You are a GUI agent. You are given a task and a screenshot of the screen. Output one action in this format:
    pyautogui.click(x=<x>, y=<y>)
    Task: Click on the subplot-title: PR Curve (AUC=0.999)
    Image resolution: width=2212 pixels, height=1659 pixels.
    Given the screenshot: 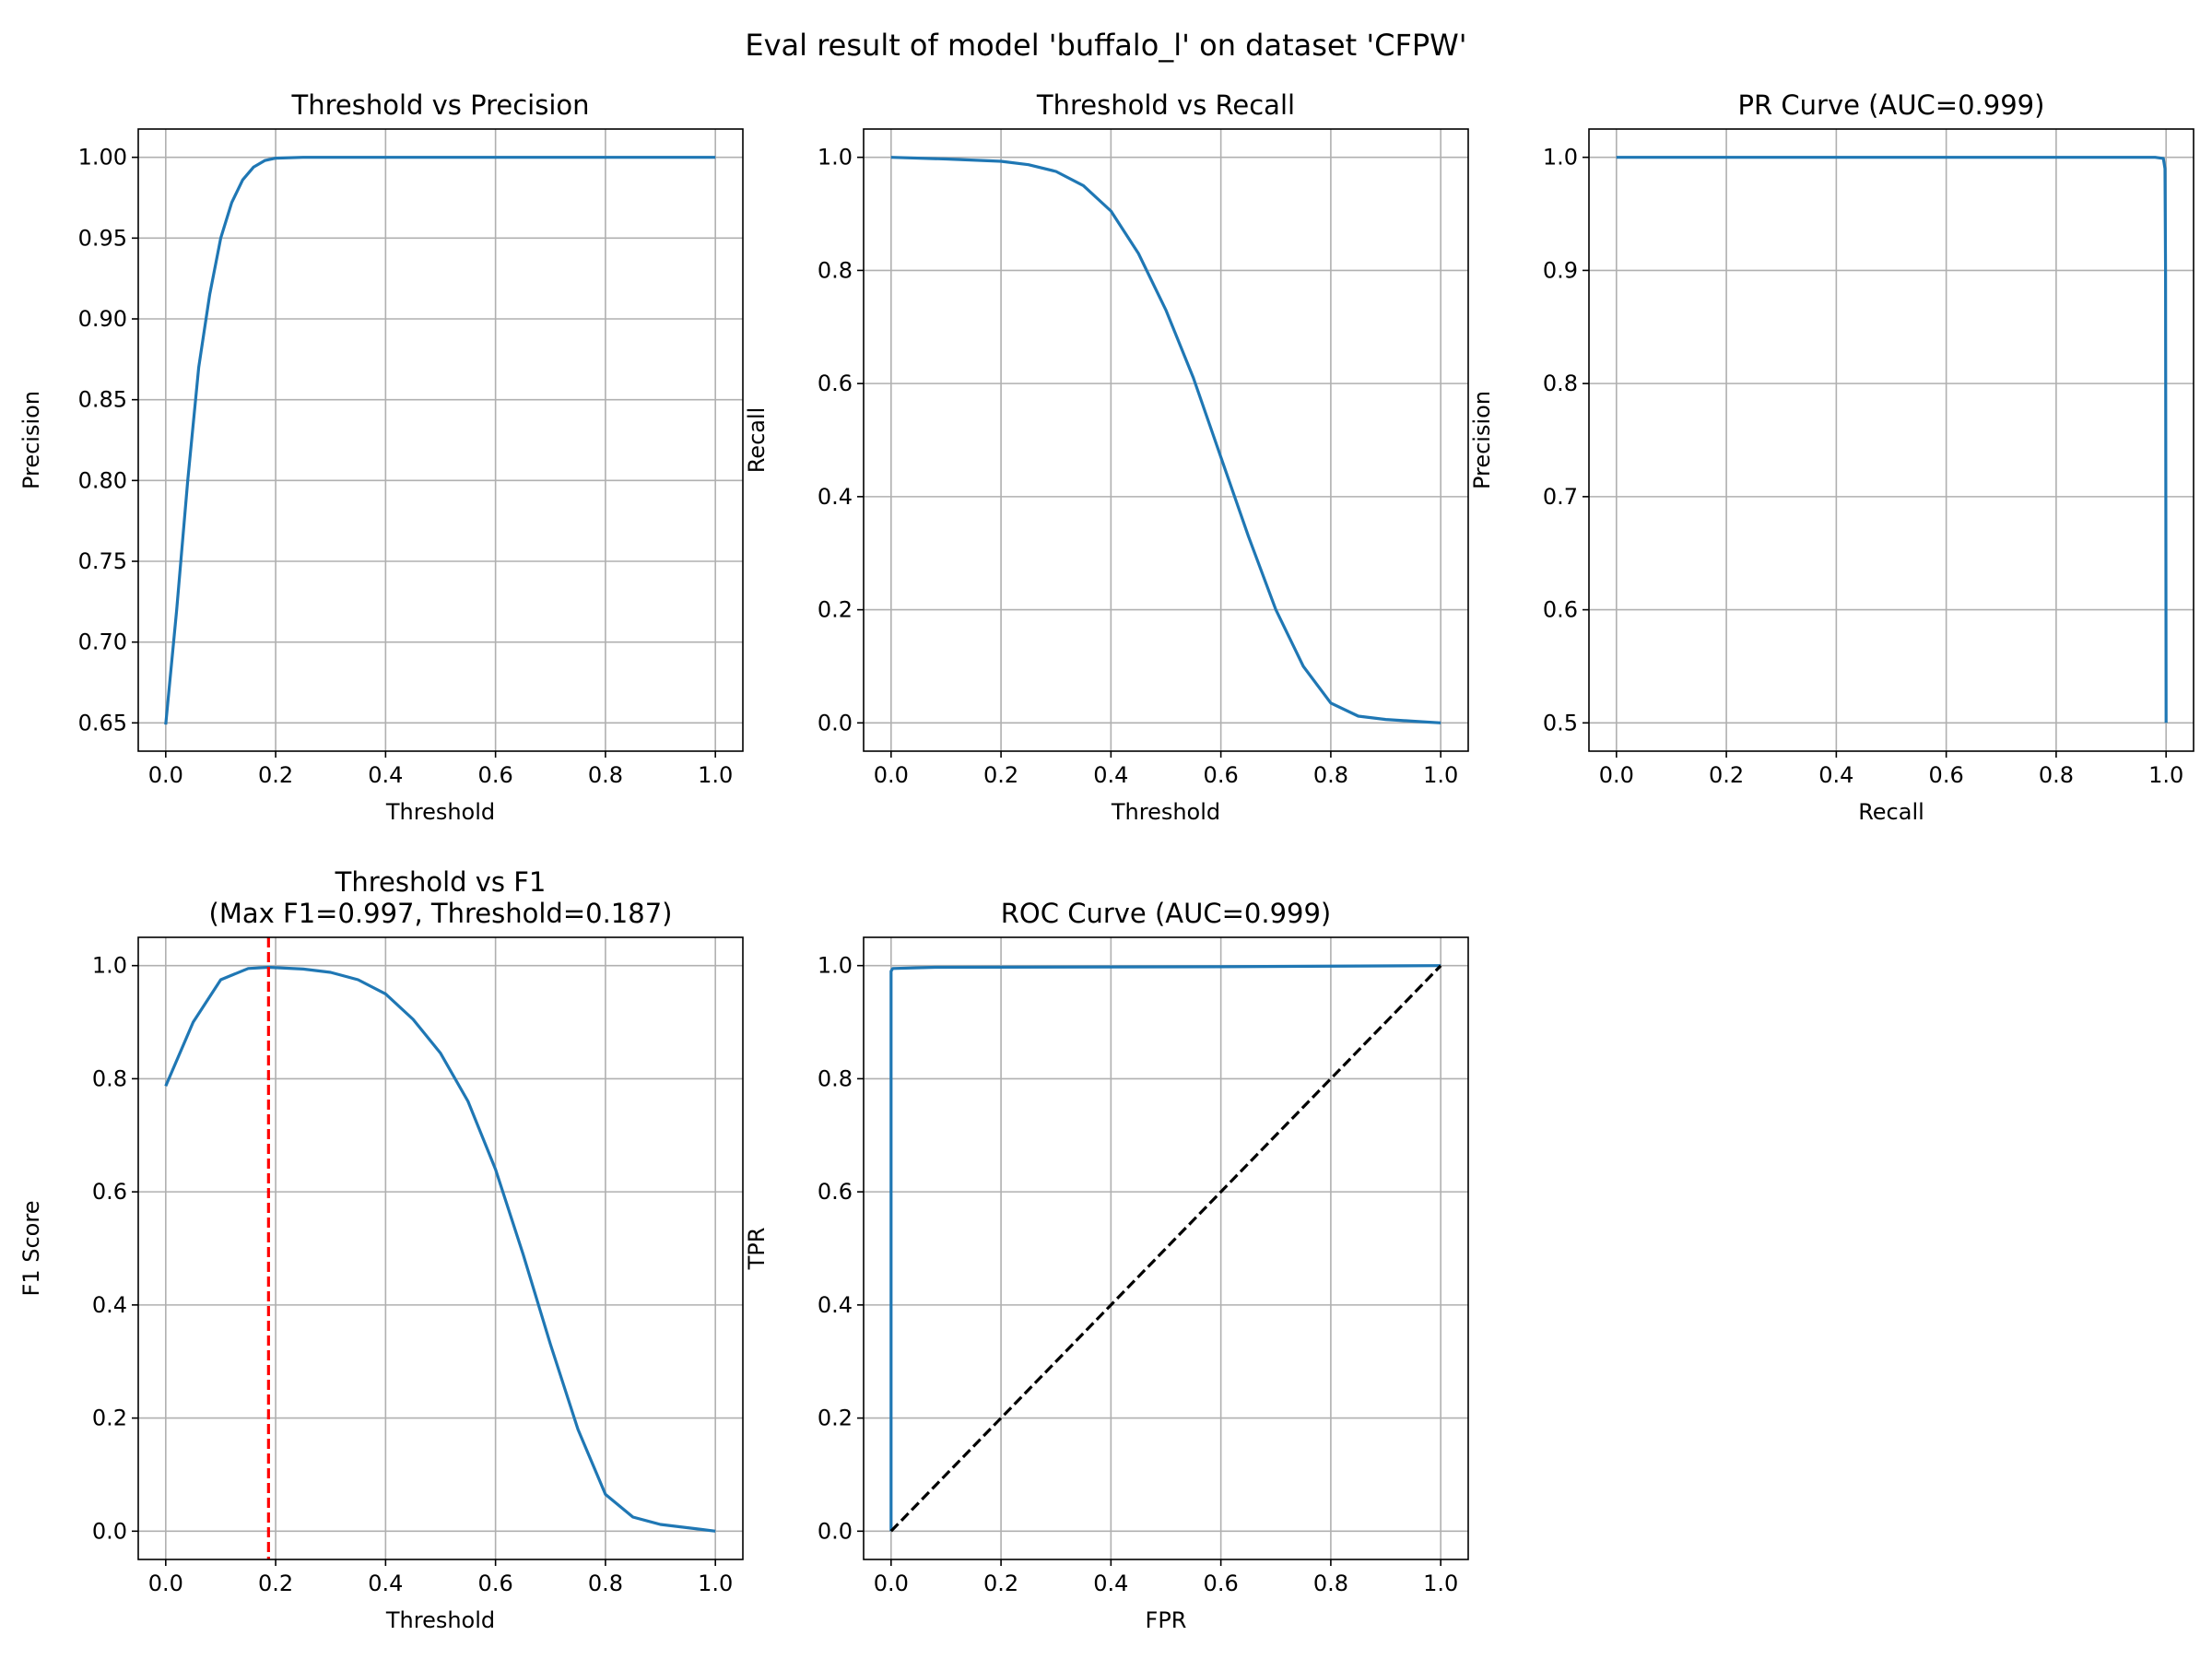 What is the action you would take?
    pyautogui.click(x=1891, y=105)
    